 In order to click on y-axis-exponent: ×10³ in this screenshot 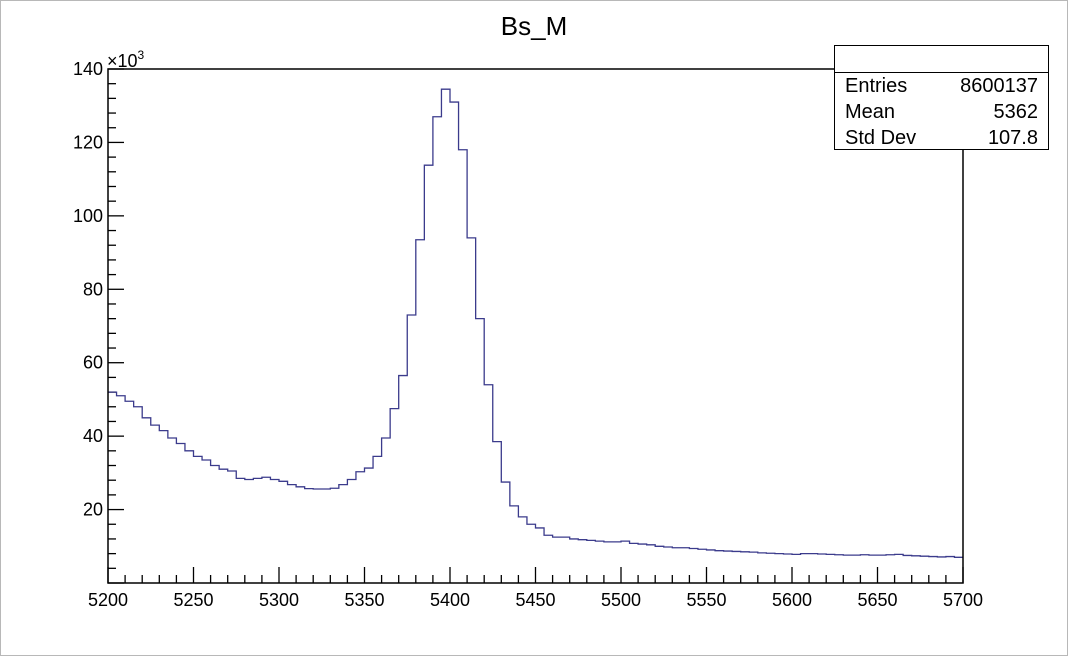, I will do `click(126, 59)`.